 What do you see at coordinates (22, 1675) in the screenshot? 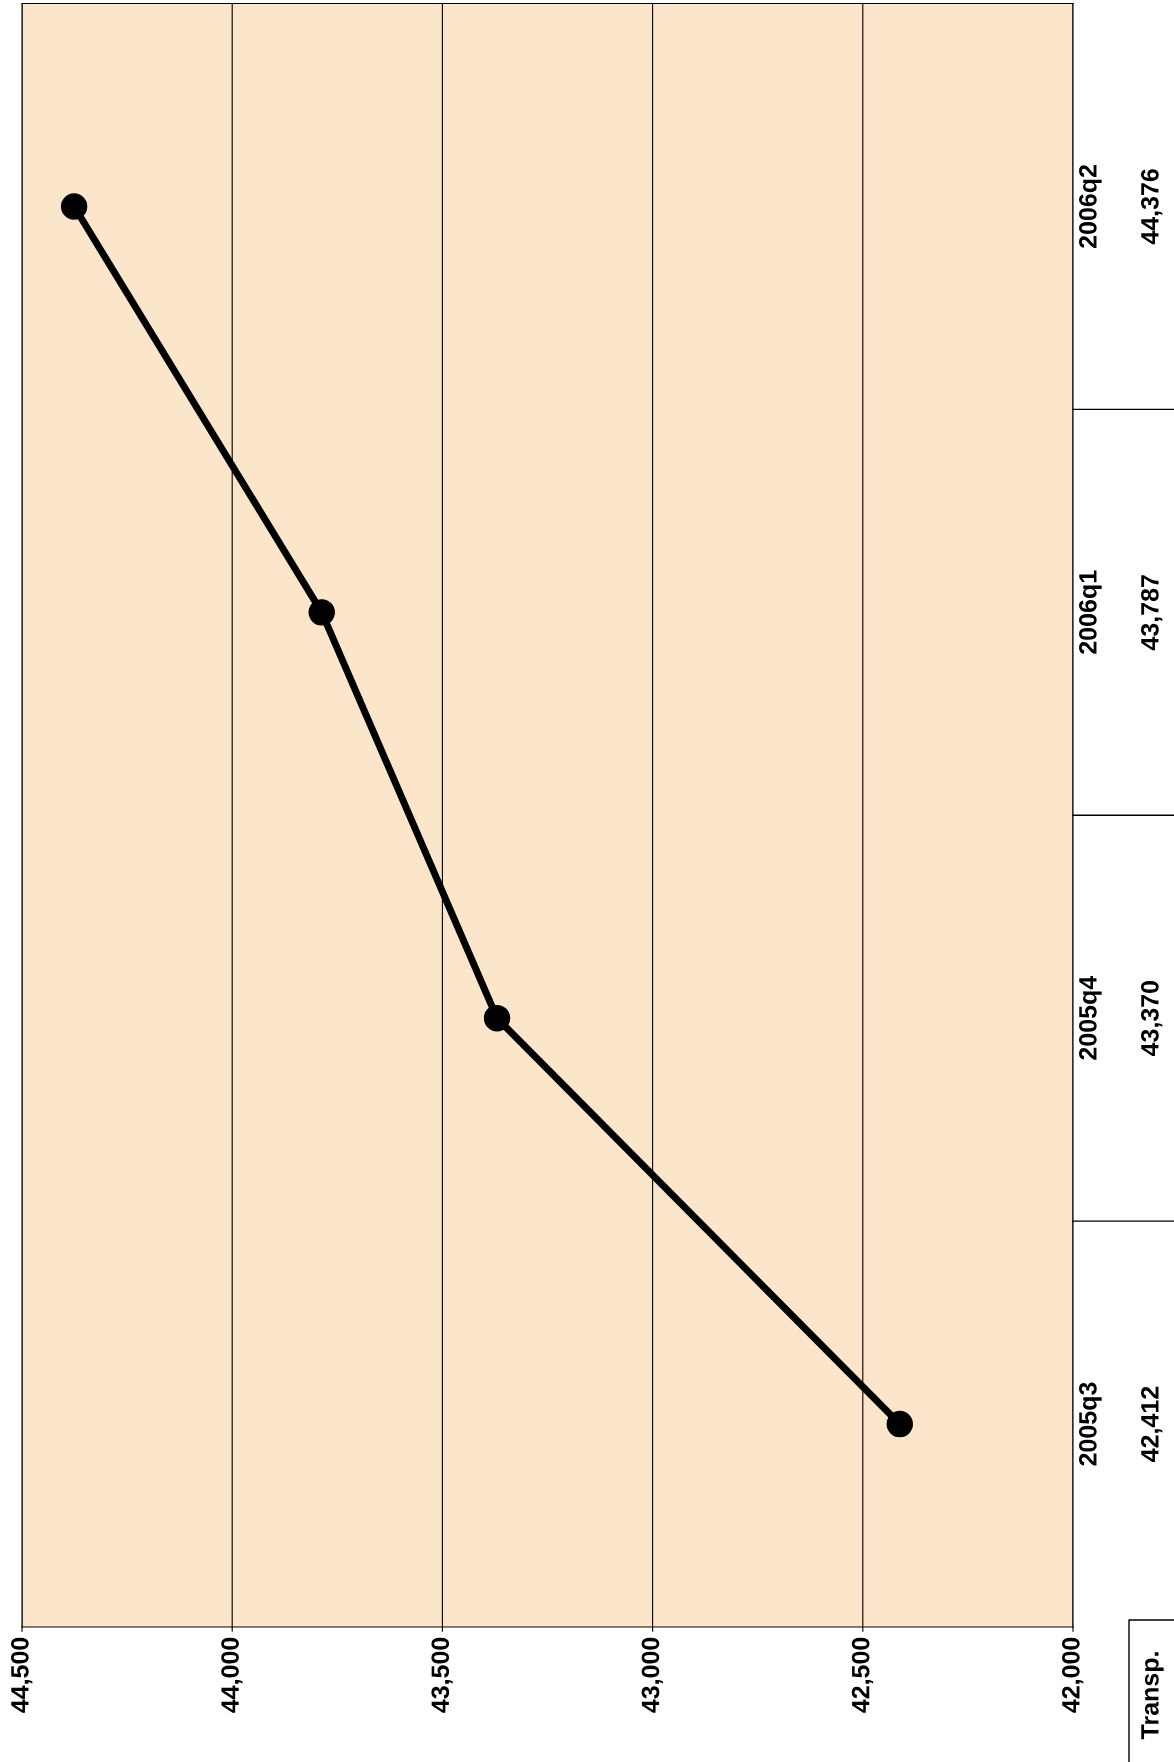
I see `x-tick-label: 44,500` at bounding box center [22, 1675].